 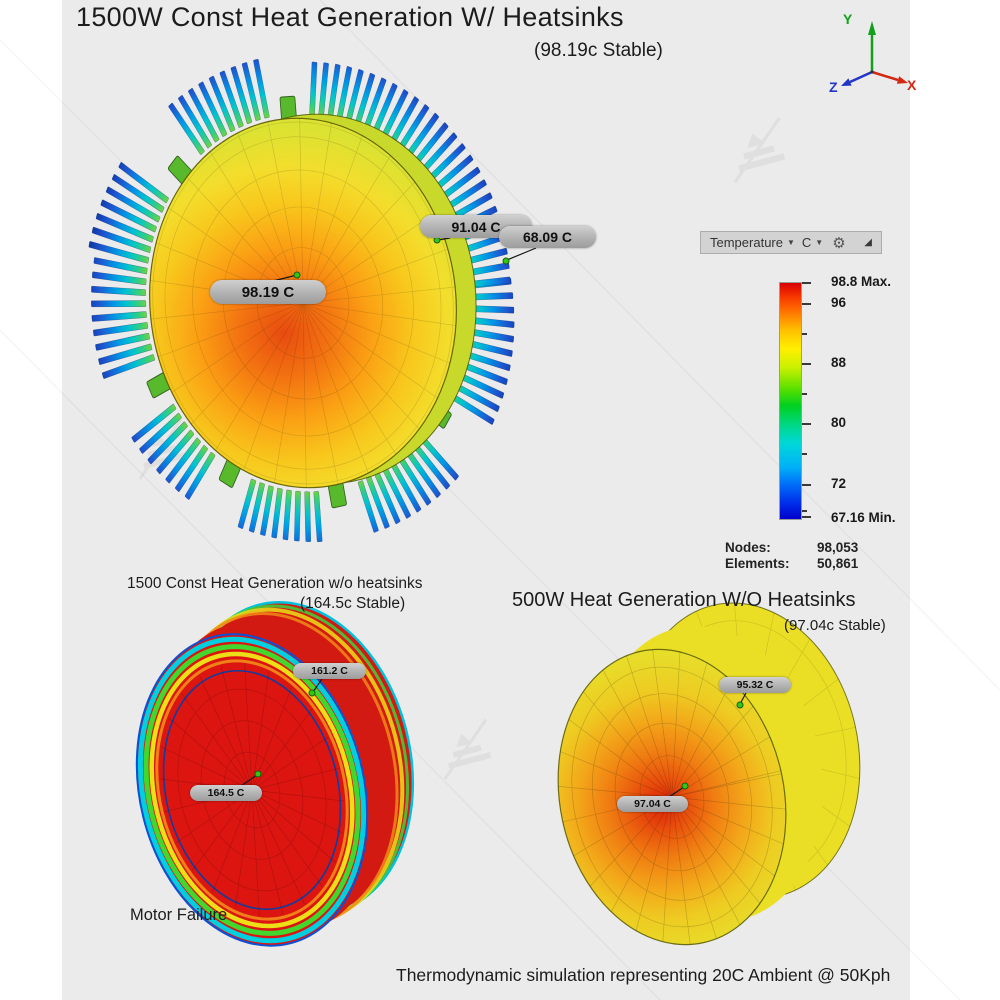 What do you see at coordinates (350, 17) in the screenshot?
I see `page-title: 1500W Const Heat Generation W/ Heatsinks` at bounding box center [350, 17].